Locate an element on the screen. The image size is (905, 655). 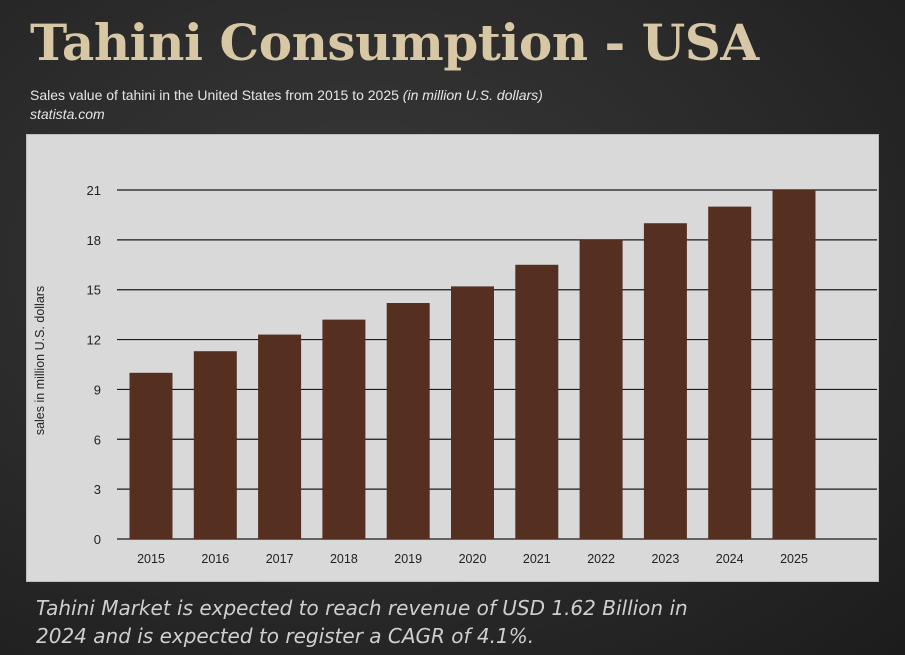
y-tick-label: 3 is located at coordinates (97, 489).